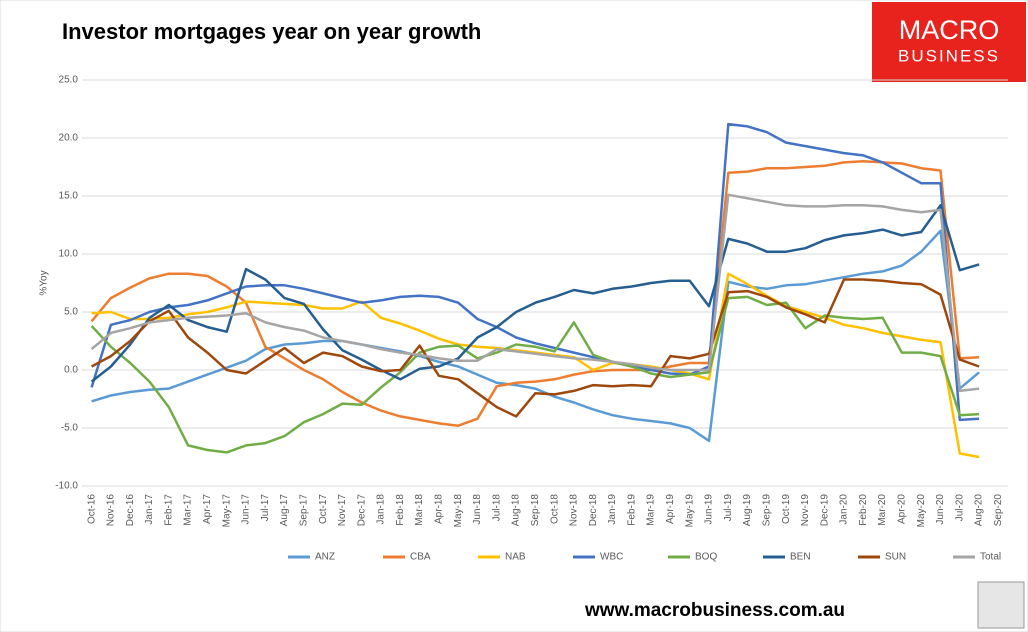  I want to click on legend-label: WBC, so click(611, 557).